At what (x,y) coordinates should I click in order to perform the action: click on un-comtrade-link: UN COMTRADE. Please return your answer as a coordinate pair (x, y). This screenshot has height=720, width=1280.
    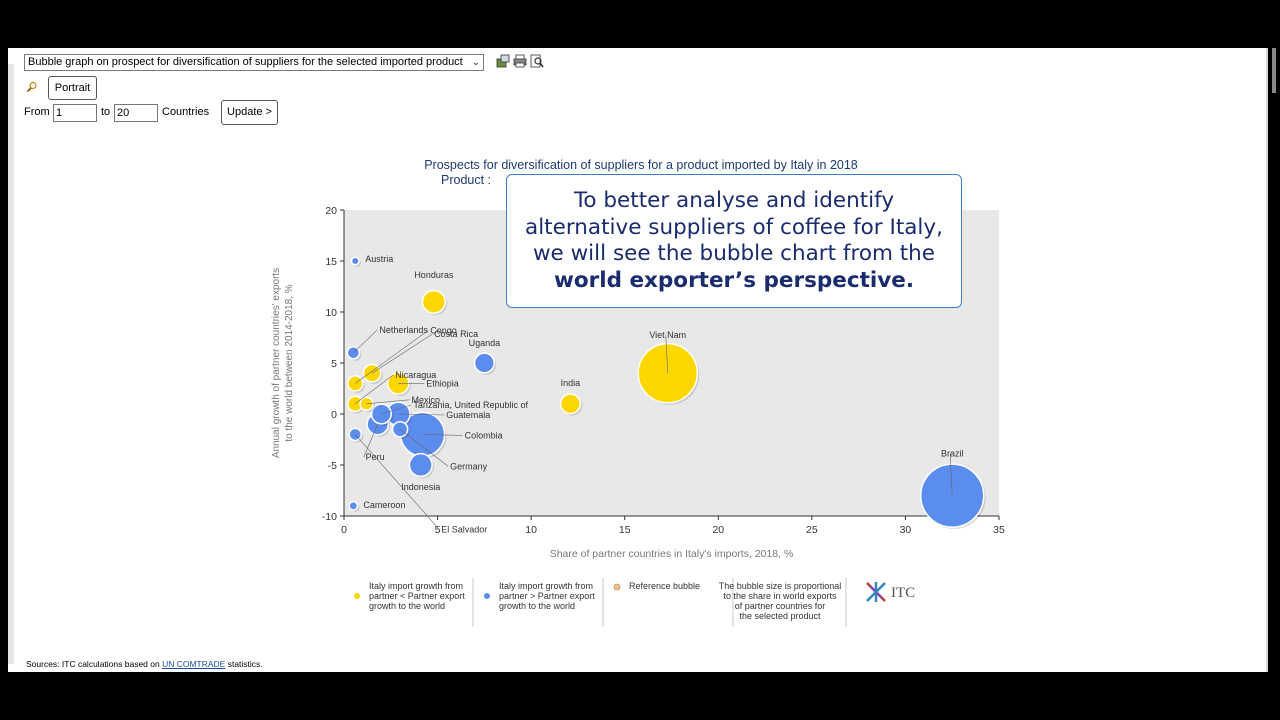
    Looking at the image, I should click on (194, 664).